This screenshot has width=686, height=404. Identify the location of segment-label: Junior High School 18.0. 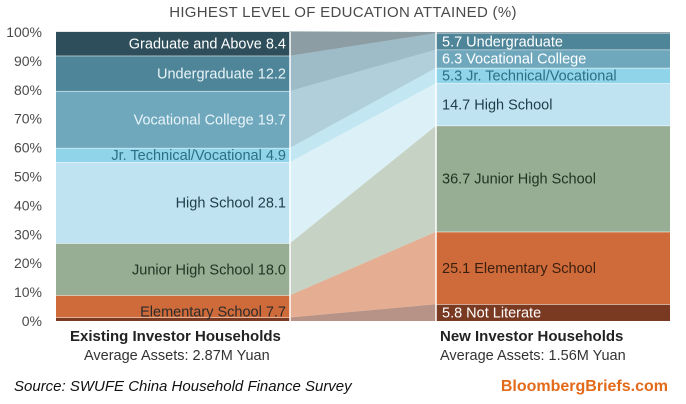
(209, 270).